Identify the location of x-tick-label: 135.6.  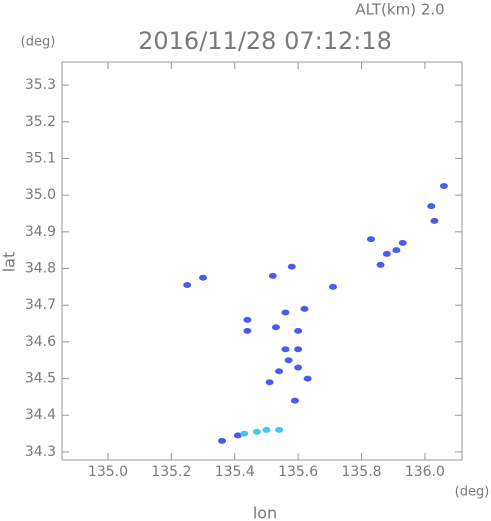
(298, 472).